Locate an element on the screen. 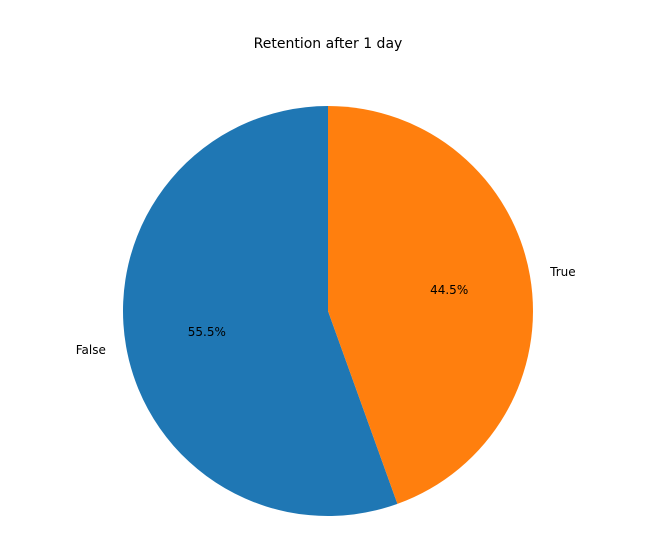 This screenshot has height=538, width=672. slice-percent-true: 44.5% is located at coordinates (449, 290).